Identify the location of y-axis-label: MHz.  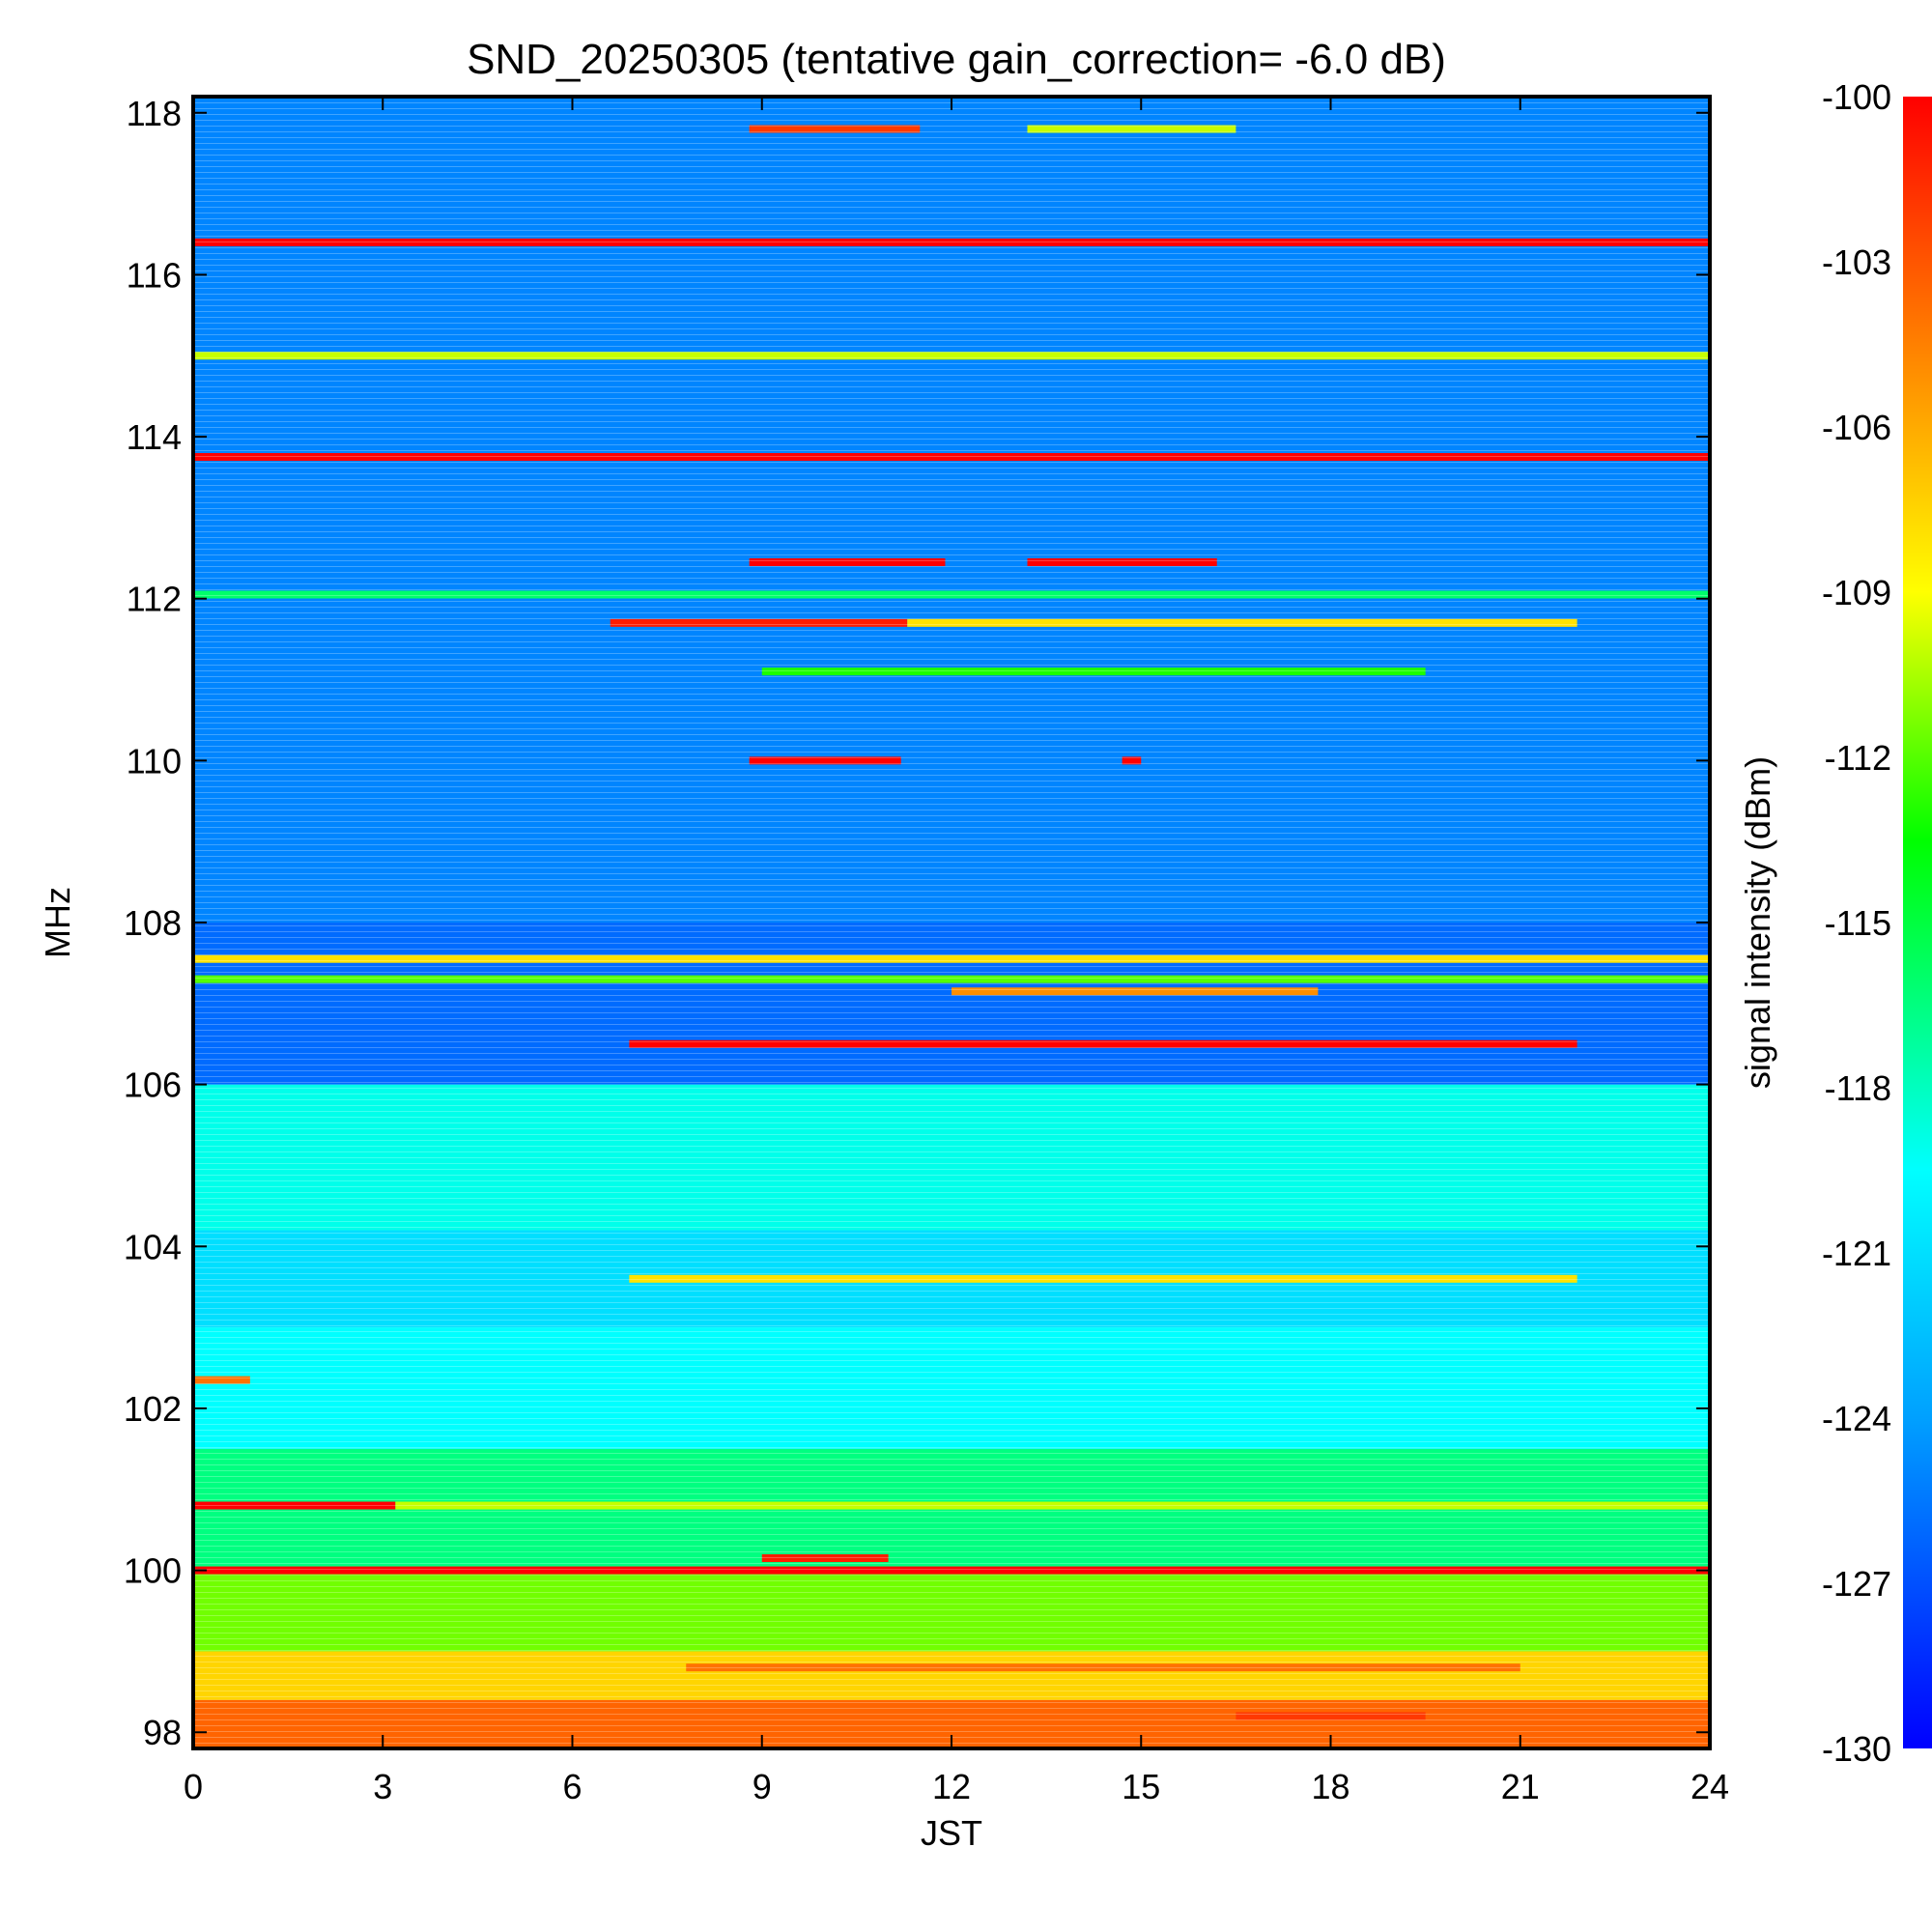
(57, 922).